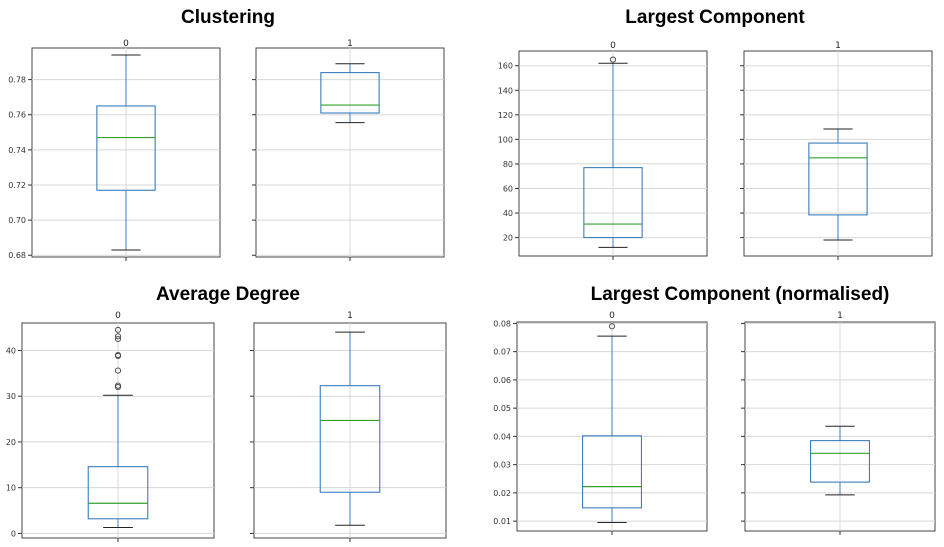  Describe the element at coordinates (17, 80) in the screenshot. I see `y-tick-label: 0.78` at that location.